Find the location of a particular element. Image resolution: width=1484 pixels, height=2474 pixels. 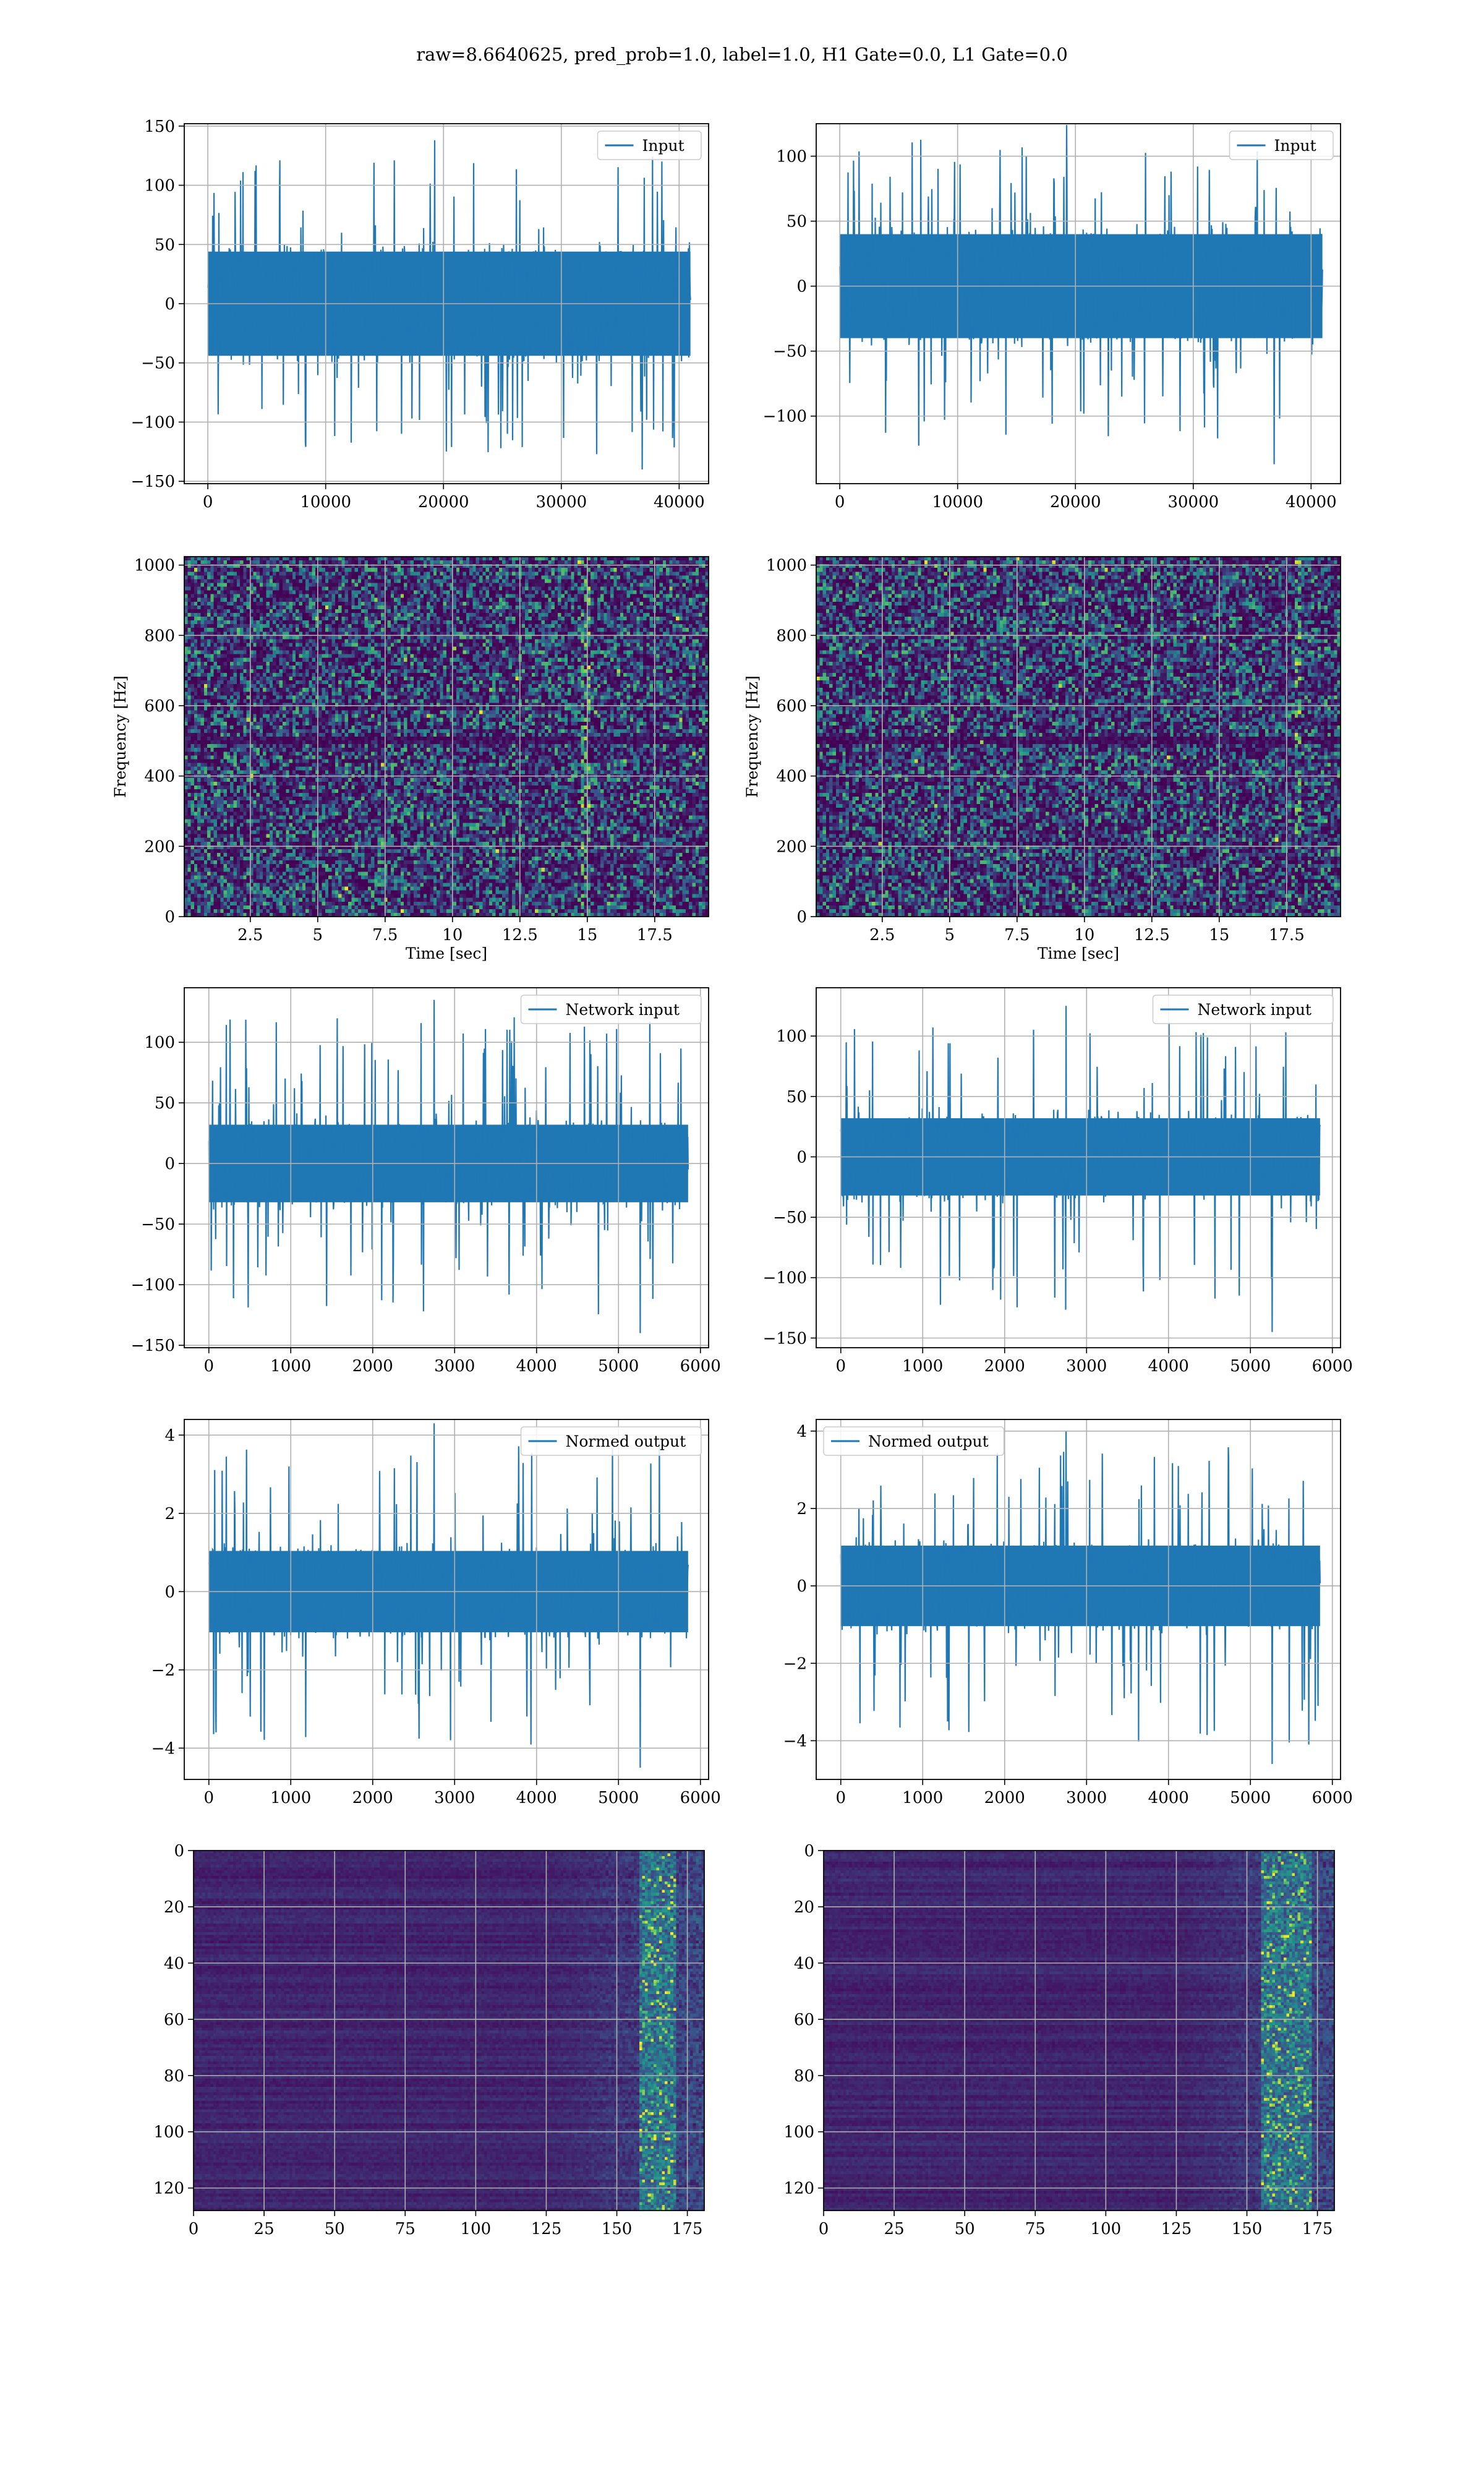

network-input-h1-xtick-label: 0 is located at coordinates (208, 1366).